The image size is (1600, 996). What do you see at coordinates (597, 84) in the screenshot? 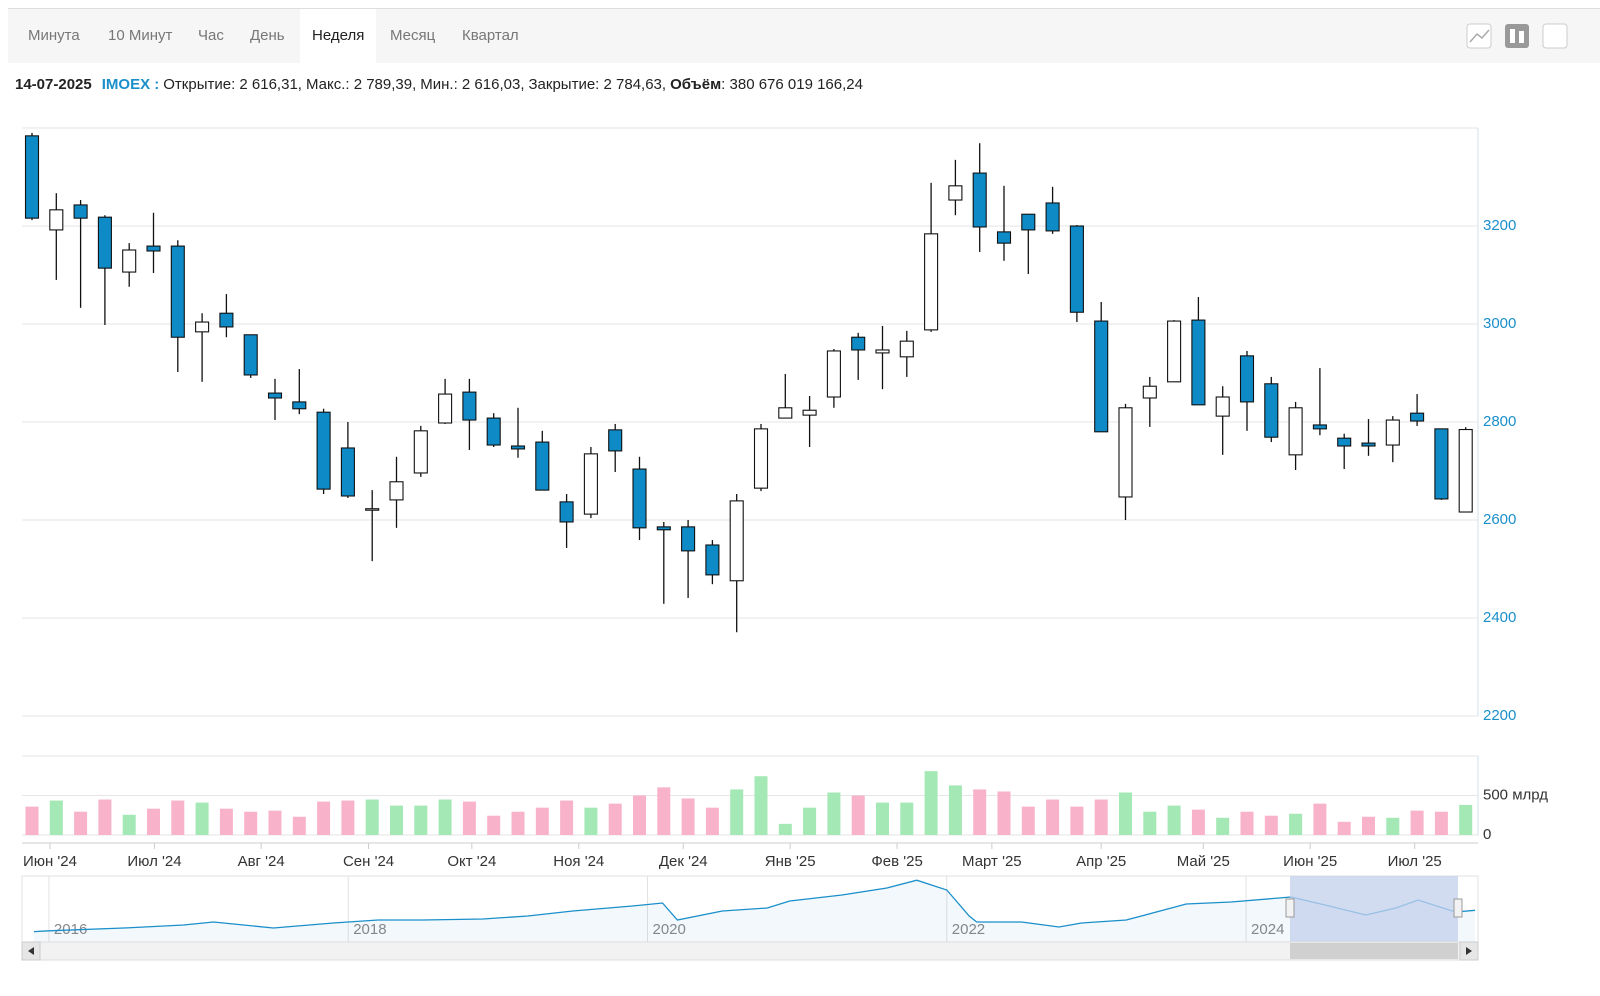
I see `info-item: Закрытие: 2 784,63,` at bounding box center [597, 84].